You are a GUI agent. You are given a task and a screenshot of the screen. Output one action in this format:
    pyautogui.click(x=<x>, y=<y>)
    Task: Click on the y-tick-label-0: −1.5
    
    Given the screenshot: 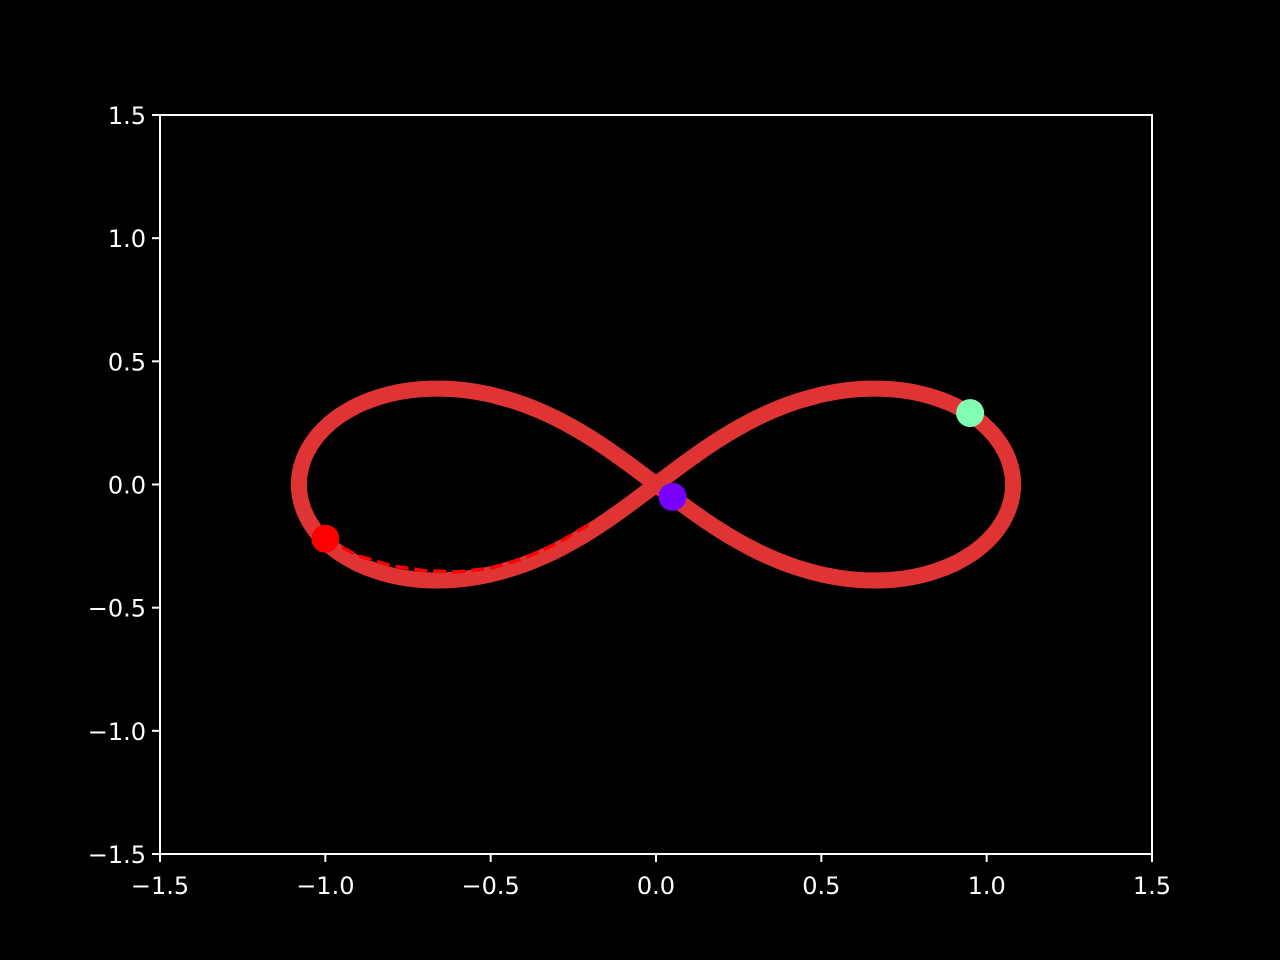 What is the action you would take?
    pyautogui.click(x=117, y=855)
    